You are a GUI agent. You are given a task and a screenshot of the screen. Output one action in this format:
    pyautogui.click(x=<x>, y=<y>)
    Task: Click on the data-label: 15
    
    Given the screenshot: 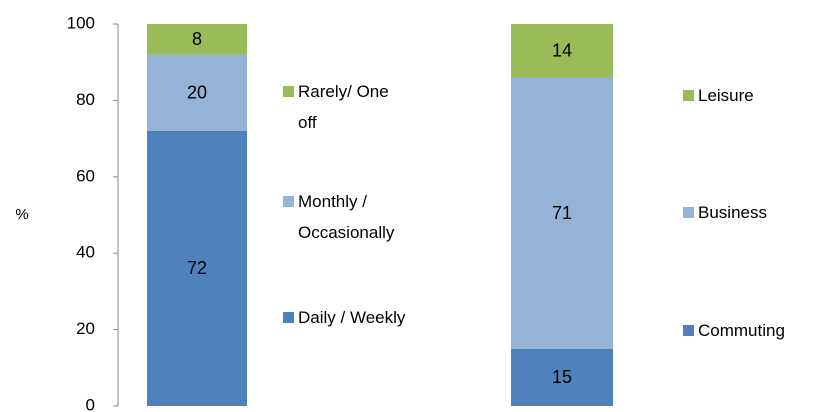 What is the action you would take?
    pyautogui.click(x=562, y=377)
    